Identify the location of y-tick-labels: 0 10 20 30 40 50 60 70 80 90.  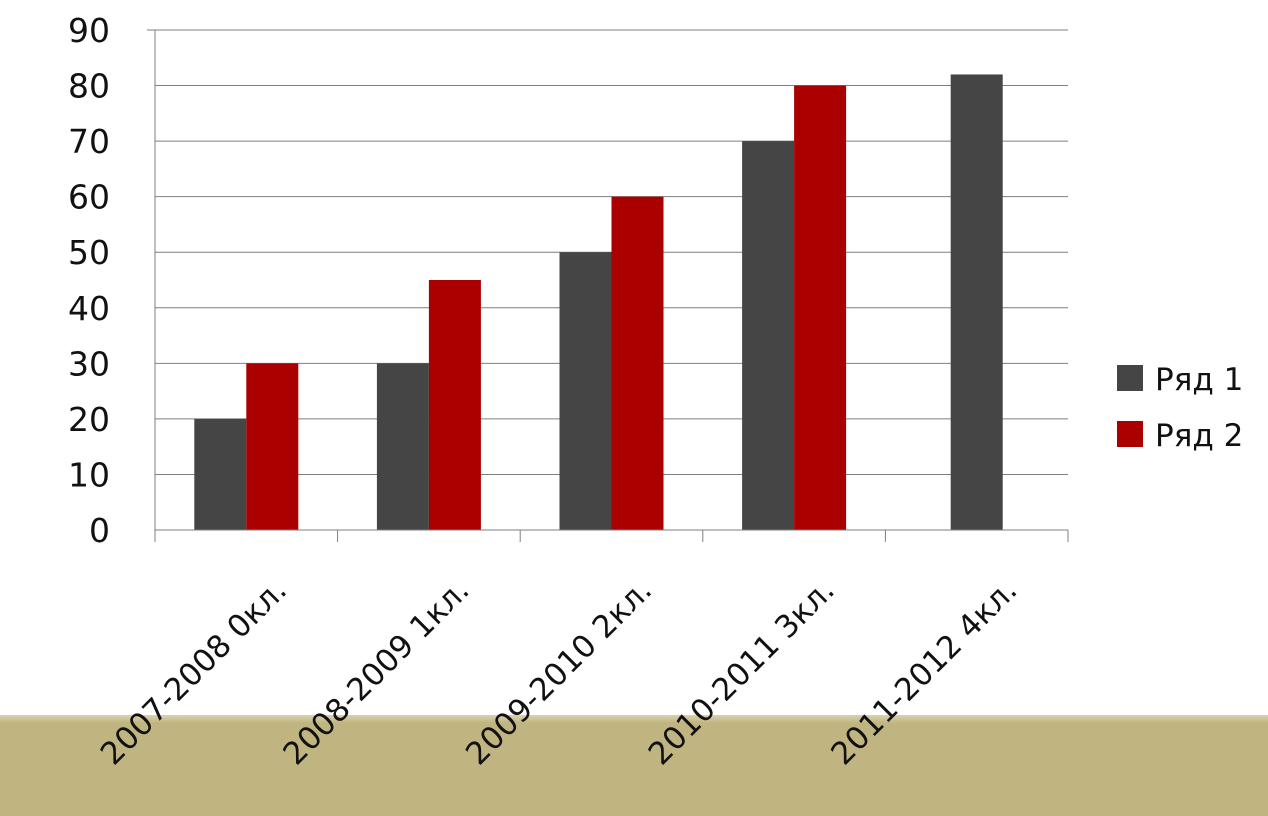
(89, 280).